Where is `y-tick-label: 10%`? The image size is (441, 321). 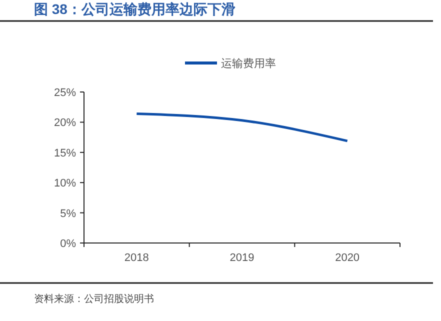 y-tick-label: 10% is located at coordinates (65, 184).